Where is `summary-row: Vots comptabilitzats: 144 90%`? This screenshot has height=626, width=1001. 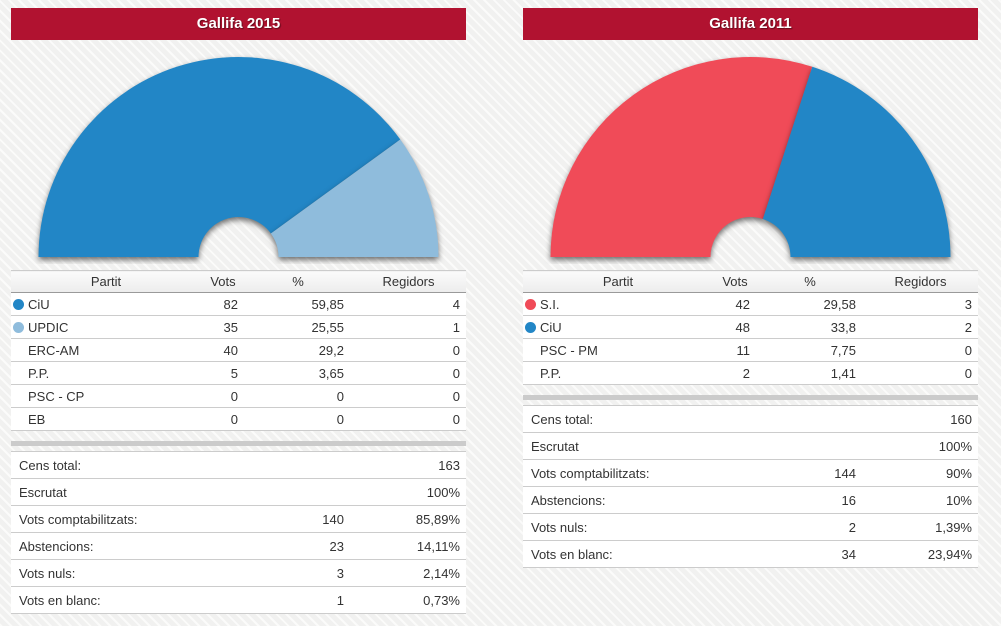 summary-row: Vots comptabilitzats: 144 90% is located at coordinates (750, 473).